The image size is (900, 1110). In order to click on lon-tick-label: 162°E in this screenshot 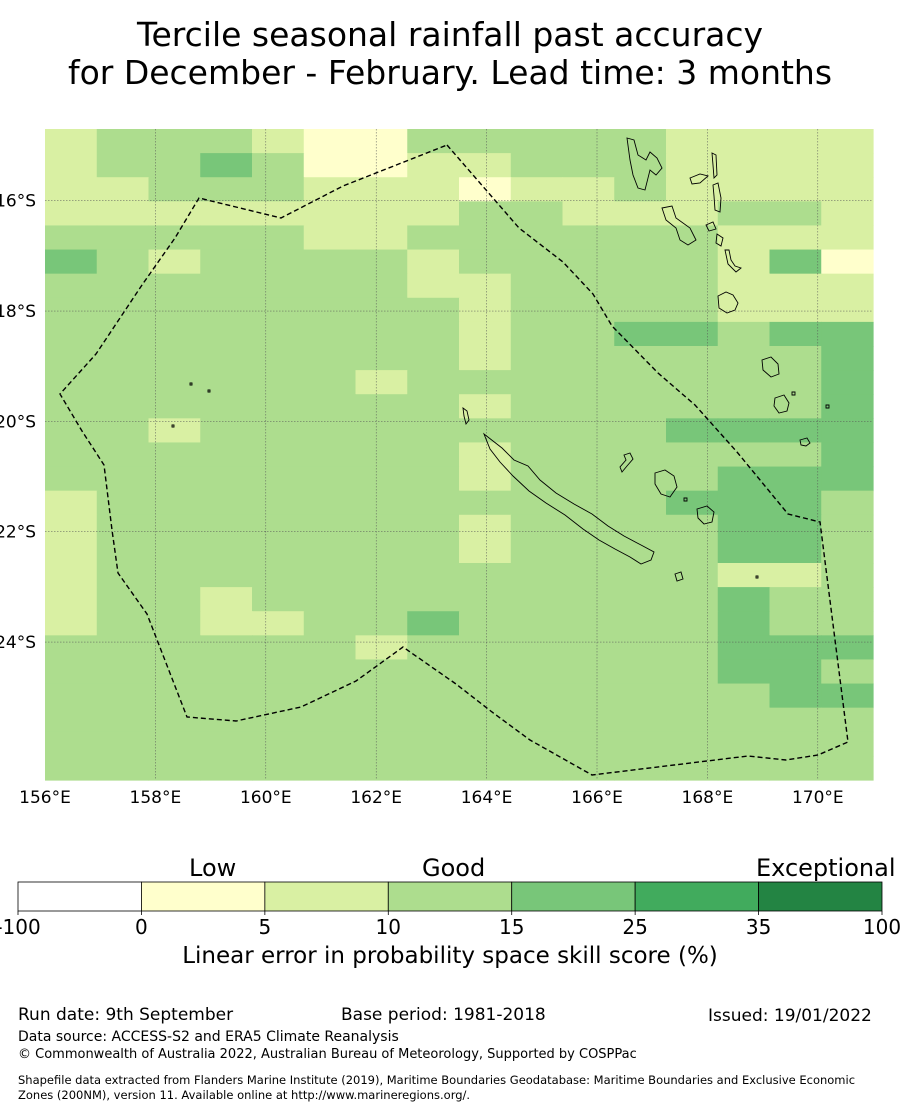, I will do `click(376, 798)`.